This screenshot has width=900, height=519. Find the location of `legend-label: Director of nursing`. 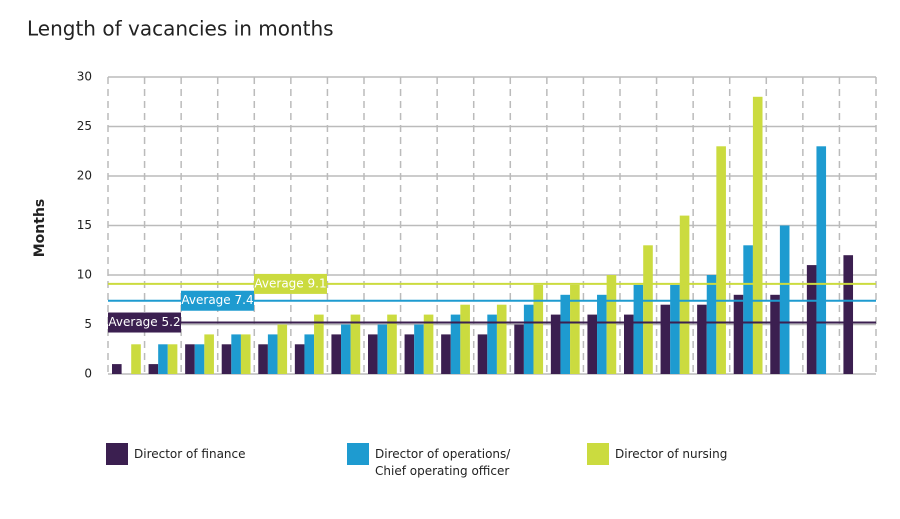

legend-label: Director of nursing is located at coordinates (671, 454).